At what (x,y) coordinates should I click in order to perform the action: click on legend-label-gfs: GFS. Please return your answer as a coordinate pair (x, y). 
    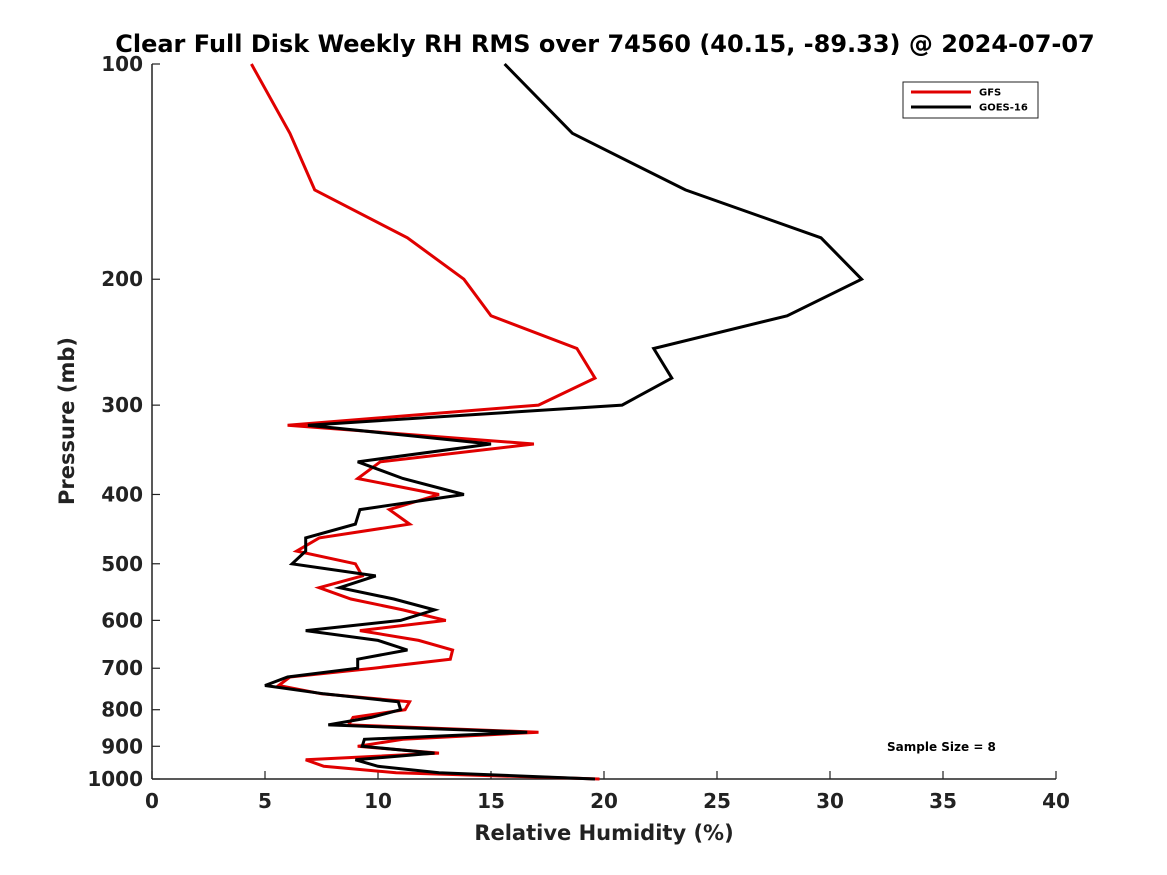
    Looking at the image, I should click on (990, 93).